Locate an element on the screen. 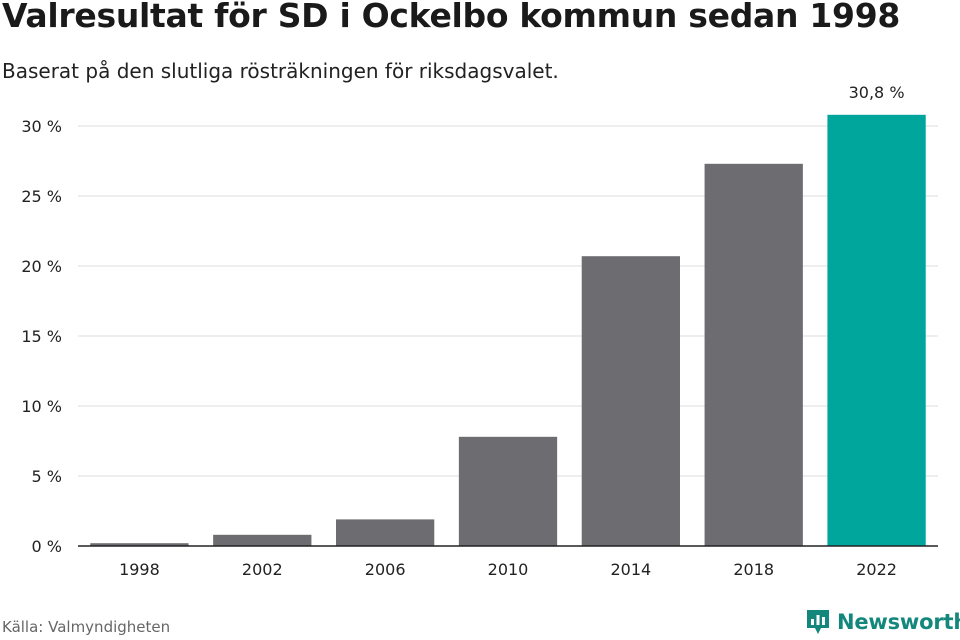 Image resolution: width=960 pixels, height=640 pixels. y-tick-label: 20 % is located at coordinates (41, 266).